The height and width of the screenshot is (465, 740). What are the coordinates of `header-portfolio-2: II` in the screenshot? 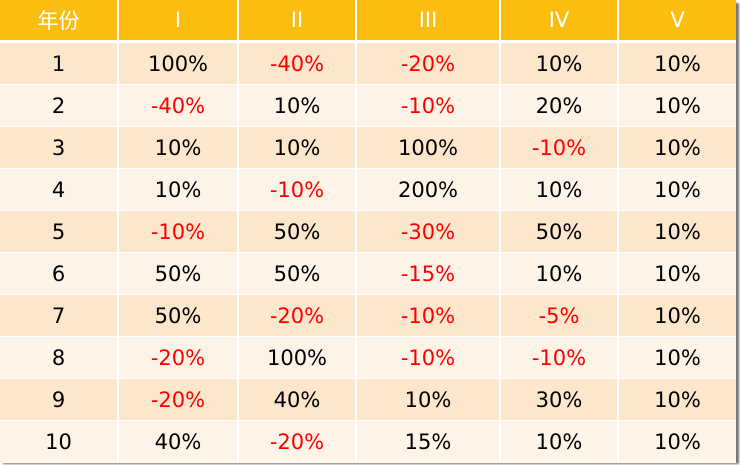 It's located at (297, 21).